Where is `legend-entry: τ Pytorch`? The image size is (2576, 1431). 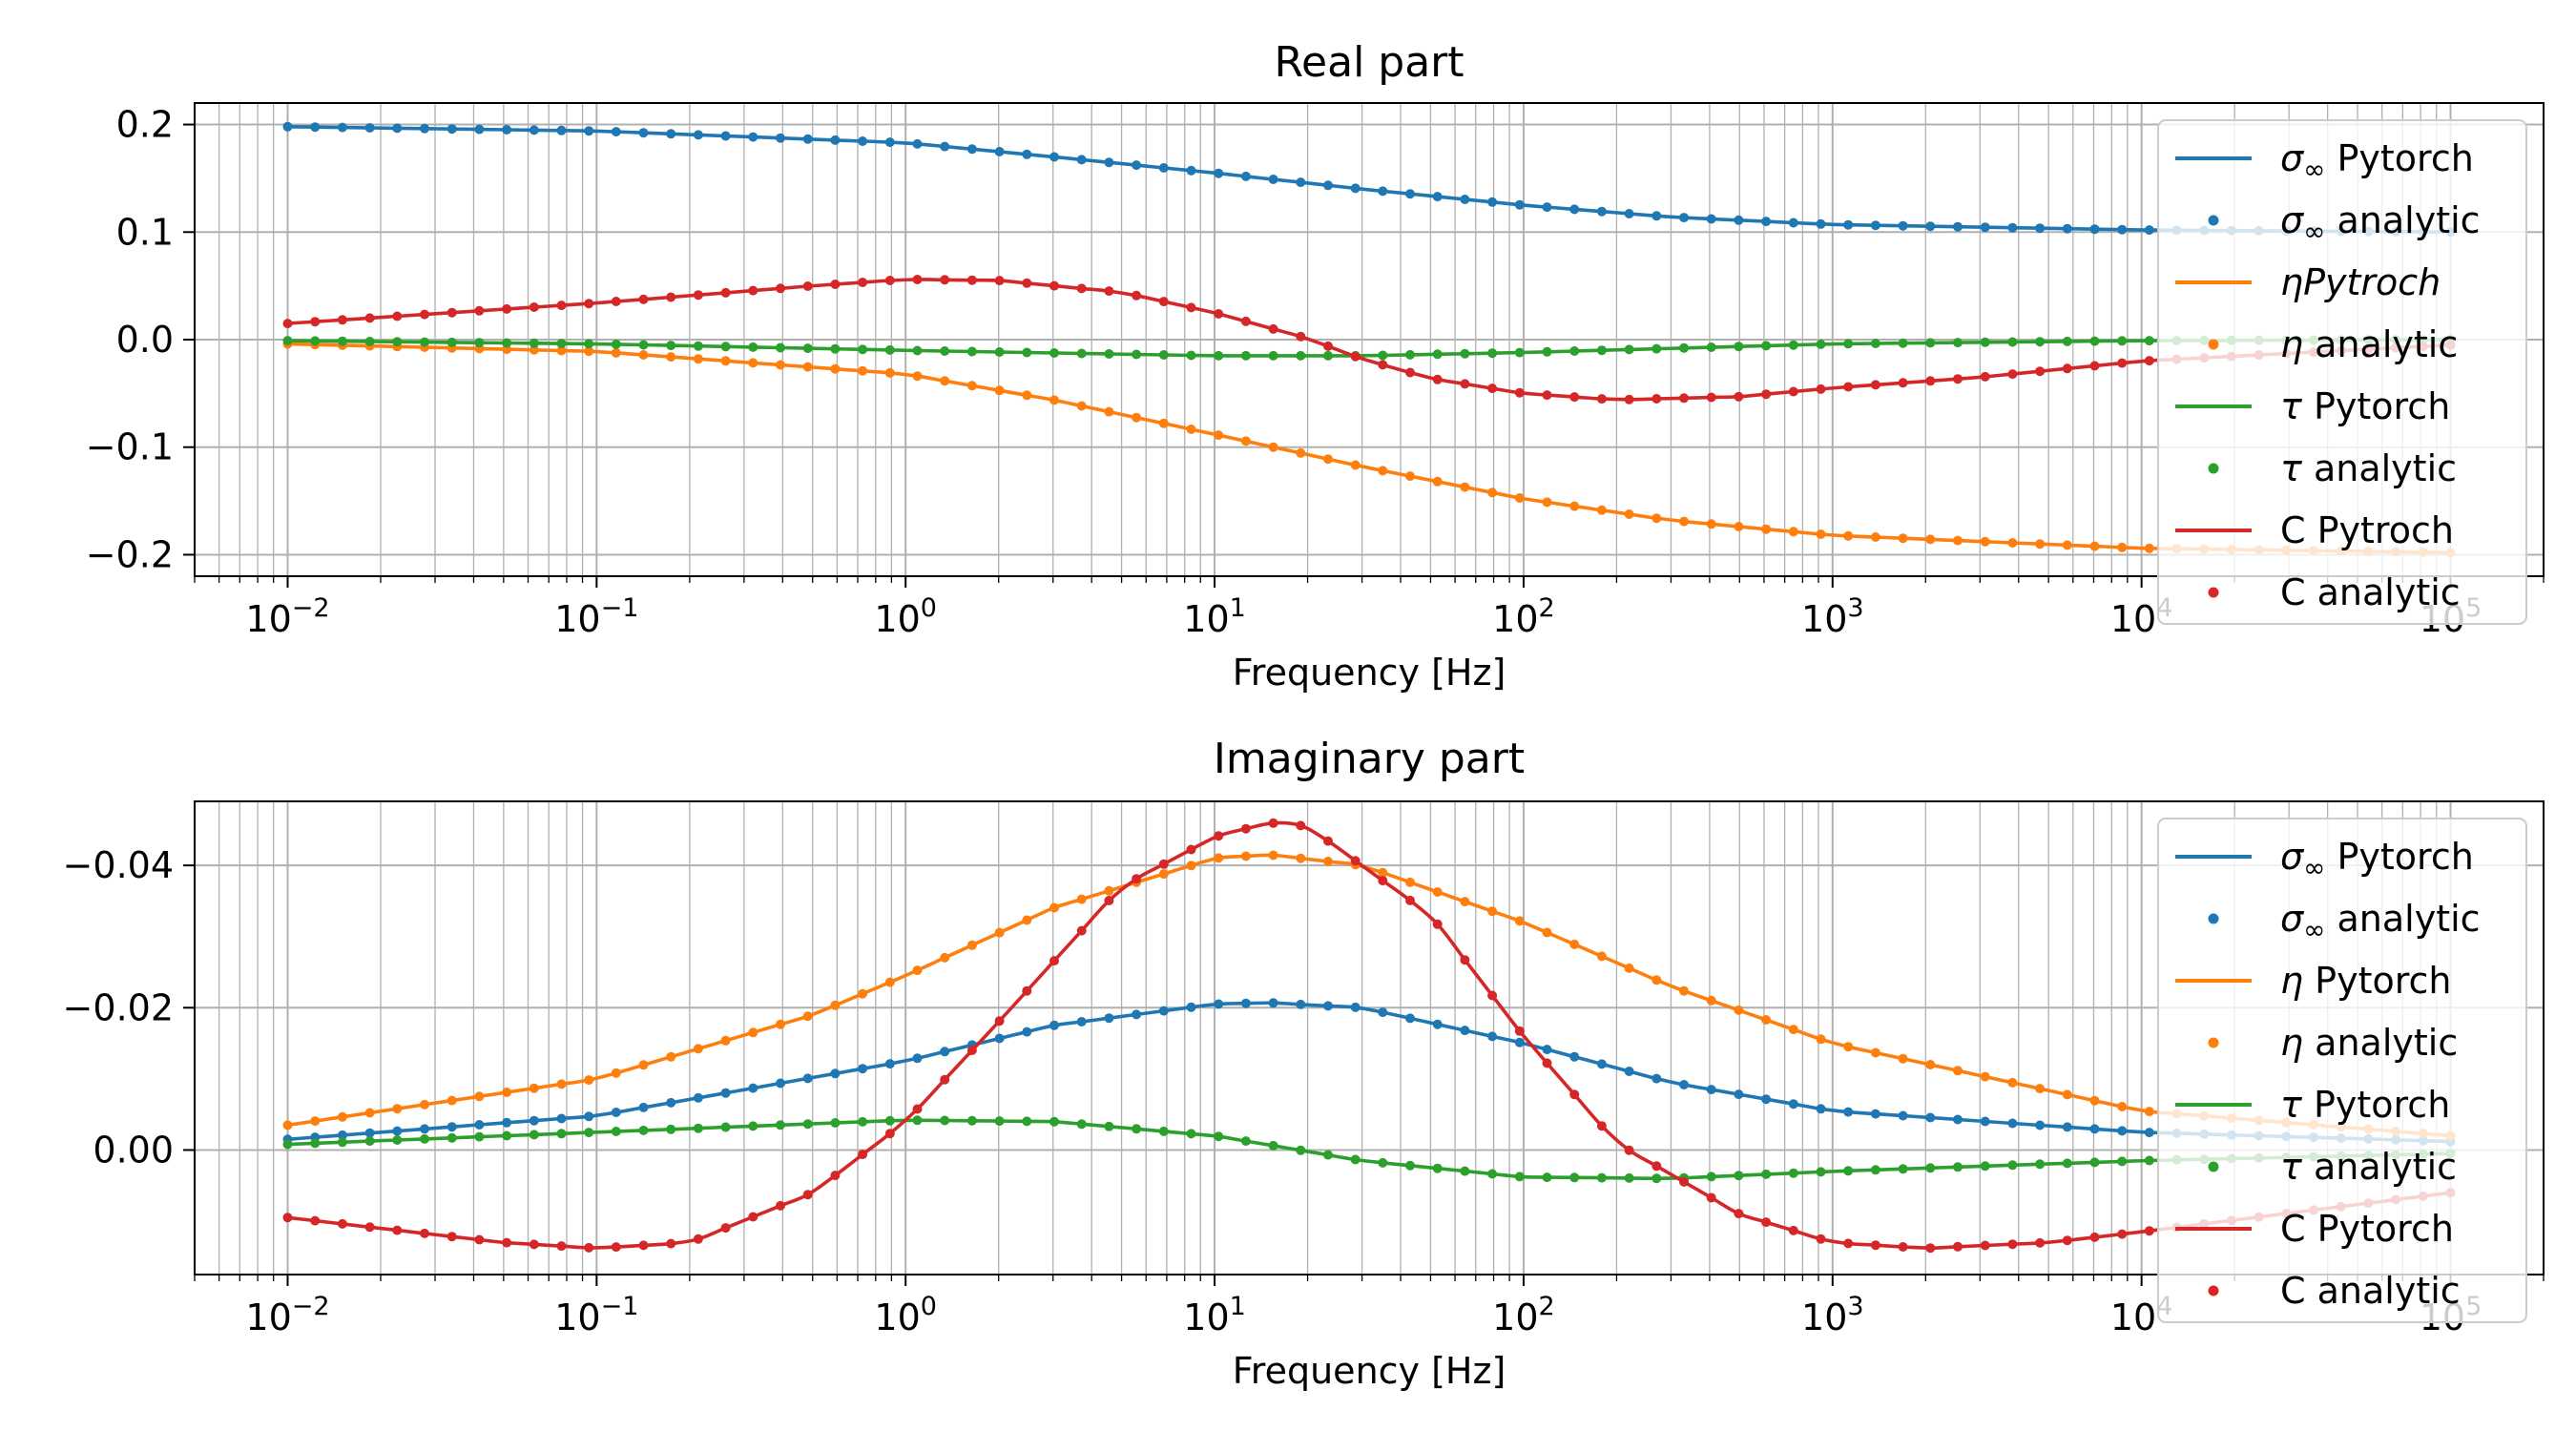 legend-entry: τ Pytorch is located at coordinates (2312, 406).